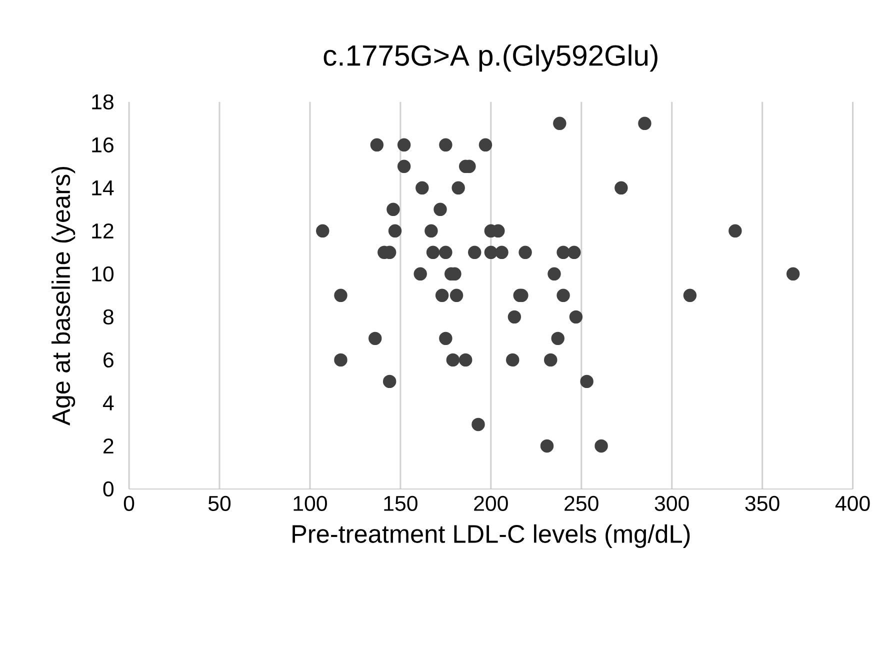 The width and height of the screenshot is (891, 654). What do you see at coordinates (108, 317) in the screenshot?
I see `y-tick-label: 8` at bounding box center [108, 317].